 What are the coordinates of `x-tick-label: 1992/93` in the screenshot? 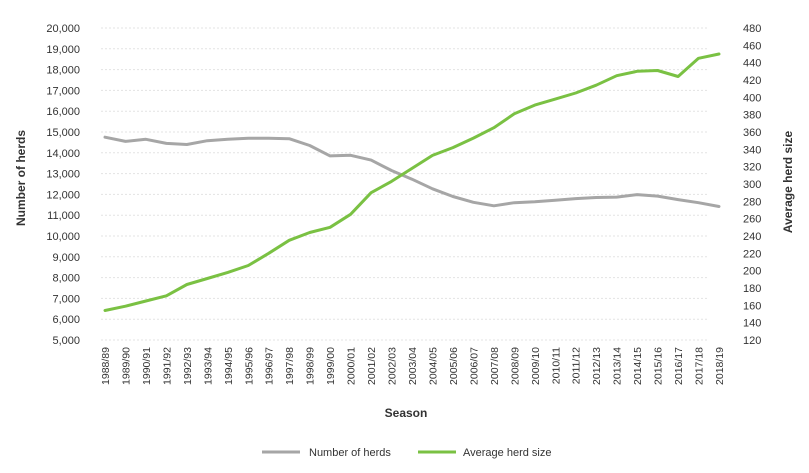 It's located at (188, 366).